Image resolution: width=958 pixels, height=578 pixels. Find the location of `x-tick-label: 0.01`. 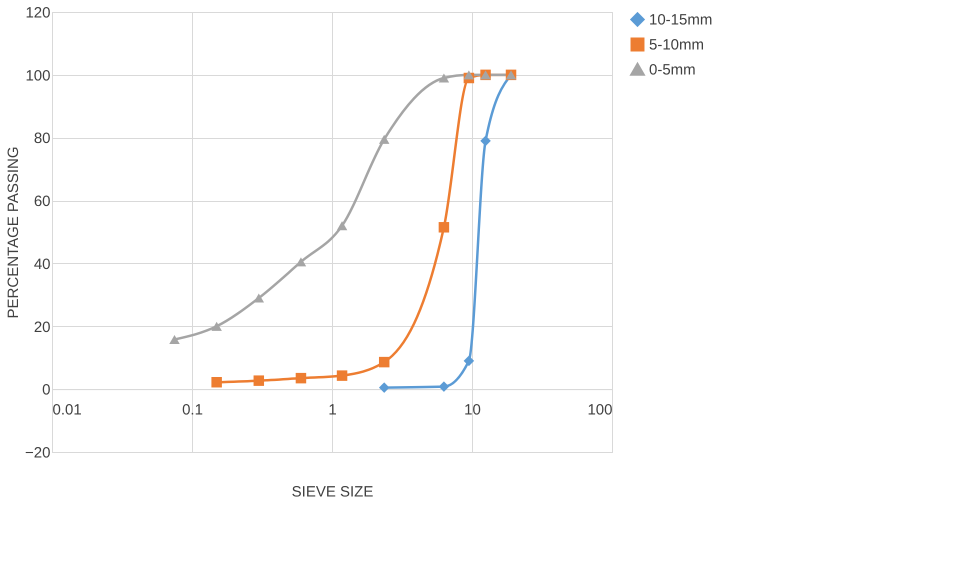

x-tick-label: 0.01 is located at coordinates (67, 410).